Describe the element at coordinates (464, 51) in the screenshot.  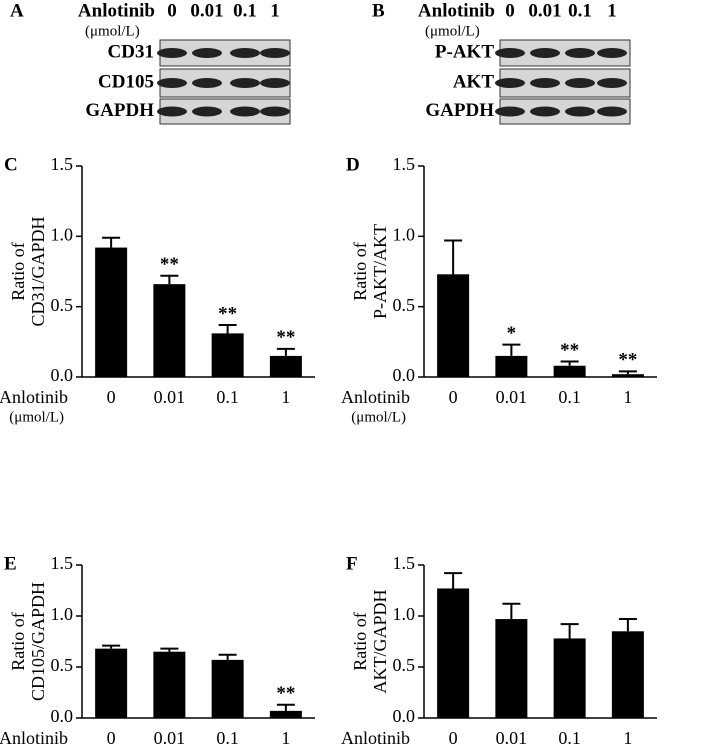
I see `row-label: P-AKT` at that location.